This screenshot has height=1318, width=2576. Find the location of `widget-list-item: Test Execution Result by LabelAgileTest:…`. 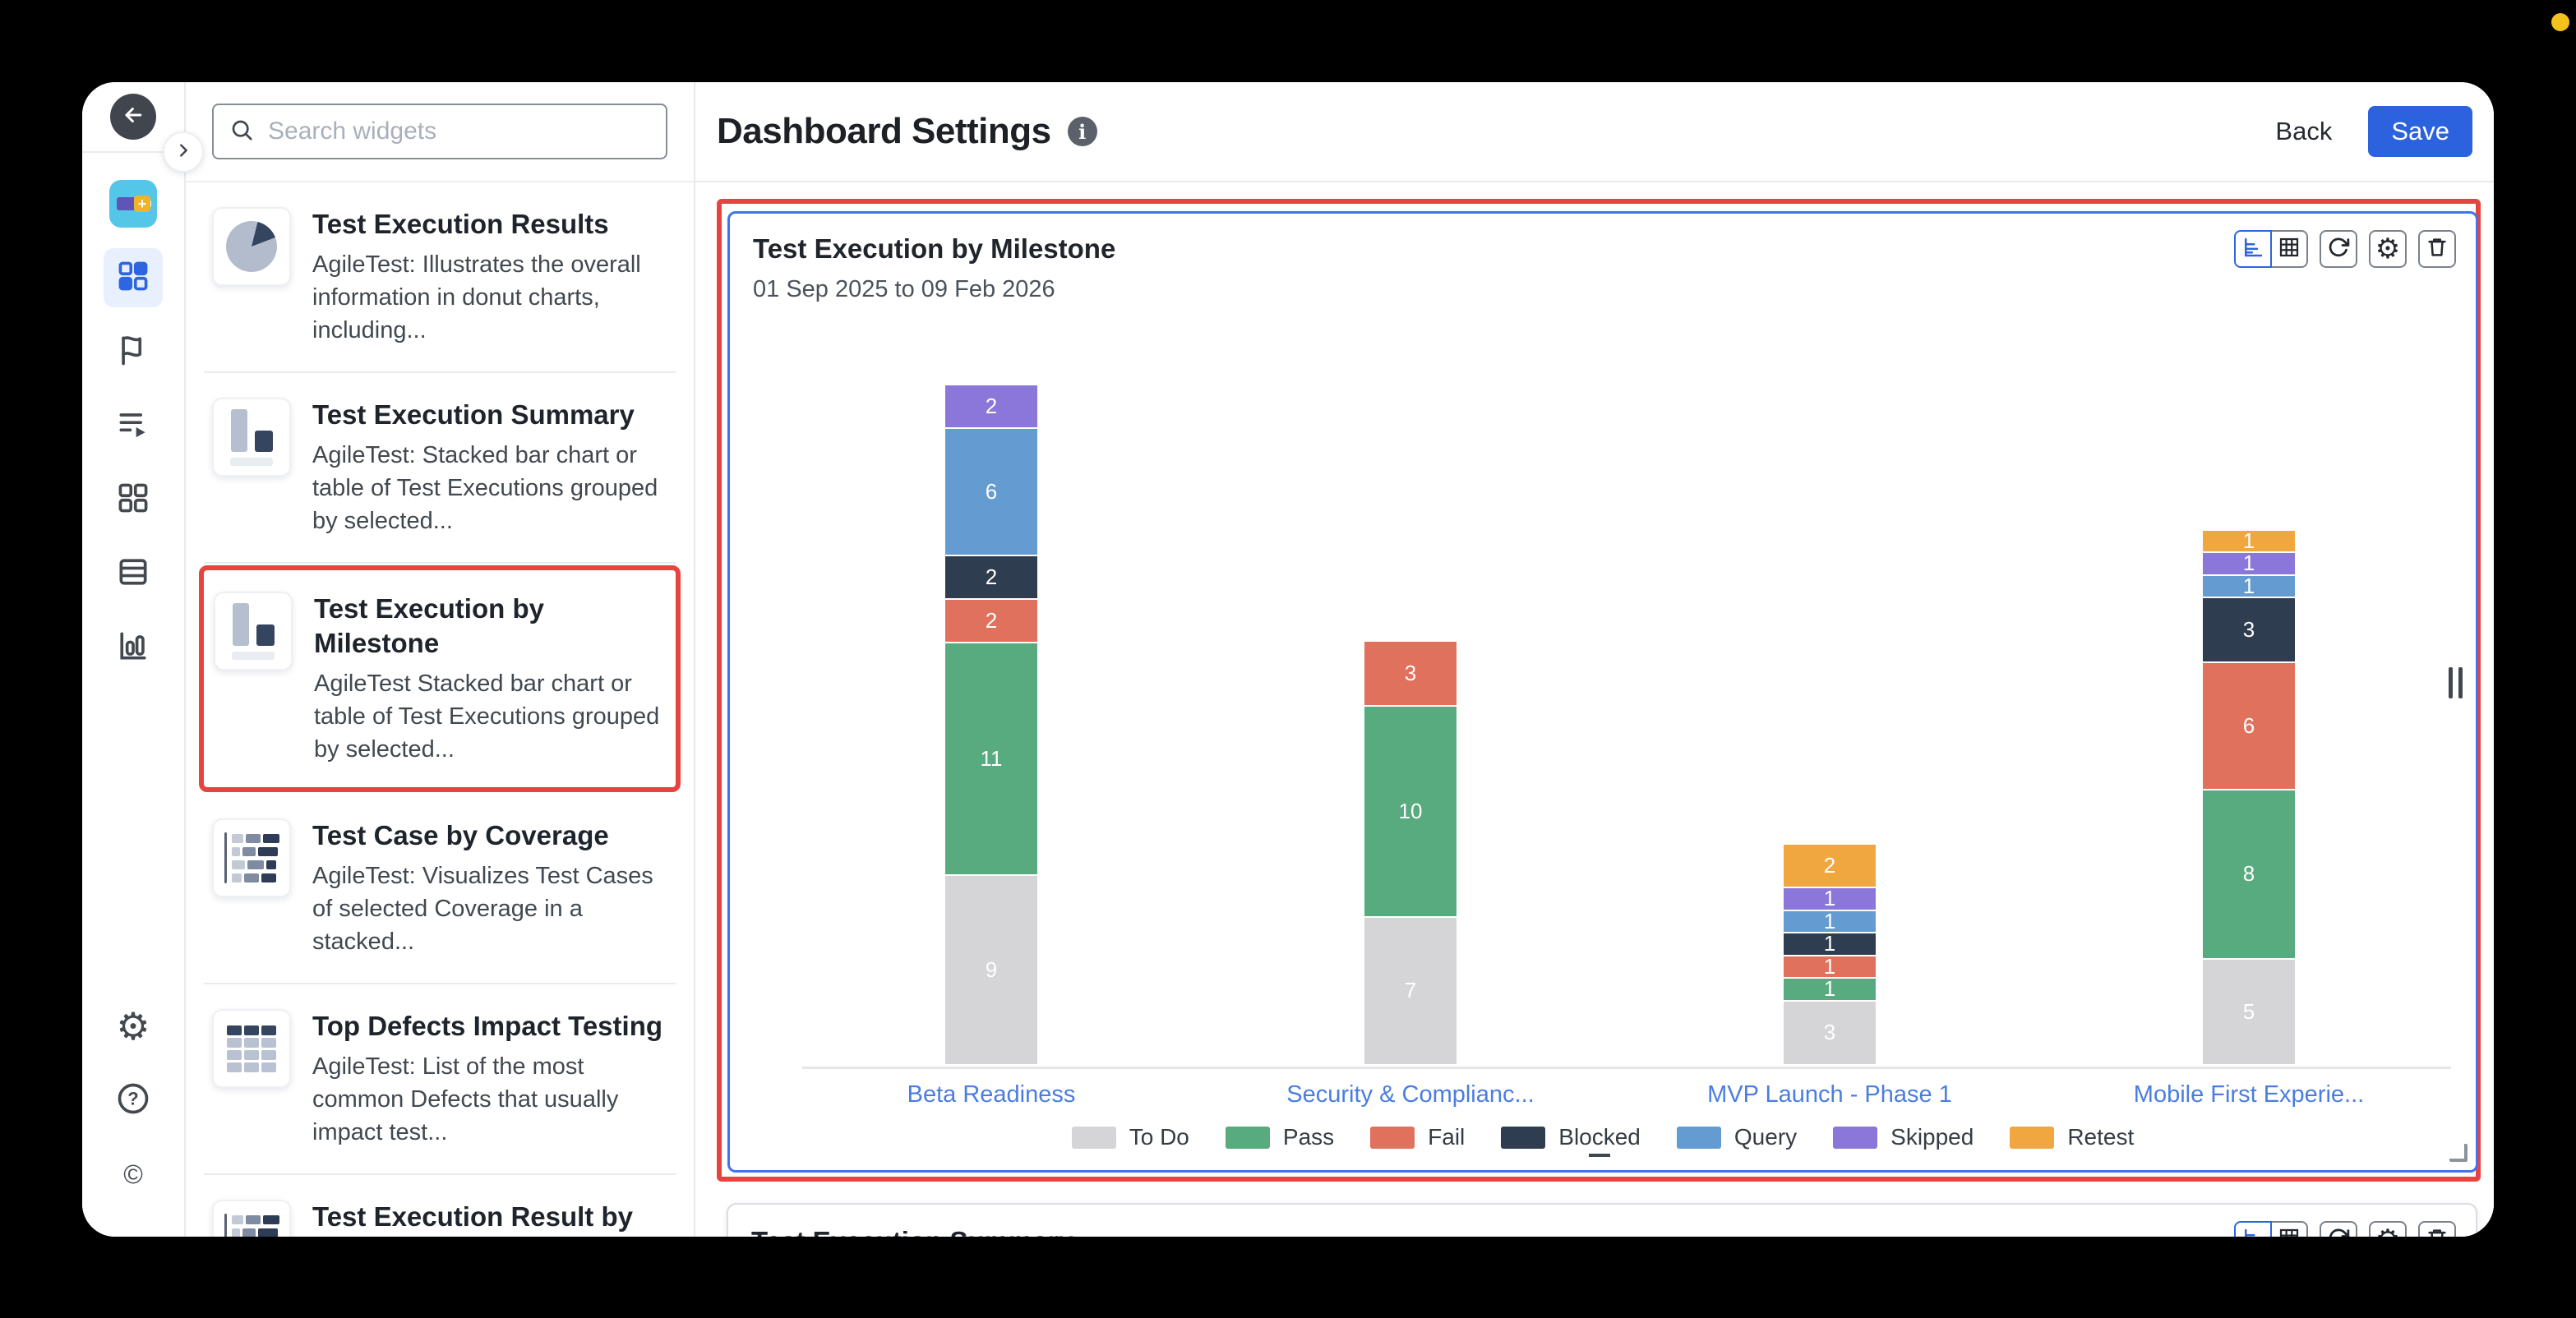

widget-list-item: Test Execution Result by LabelAgileTest:… is located at coordinates (440, 1206).